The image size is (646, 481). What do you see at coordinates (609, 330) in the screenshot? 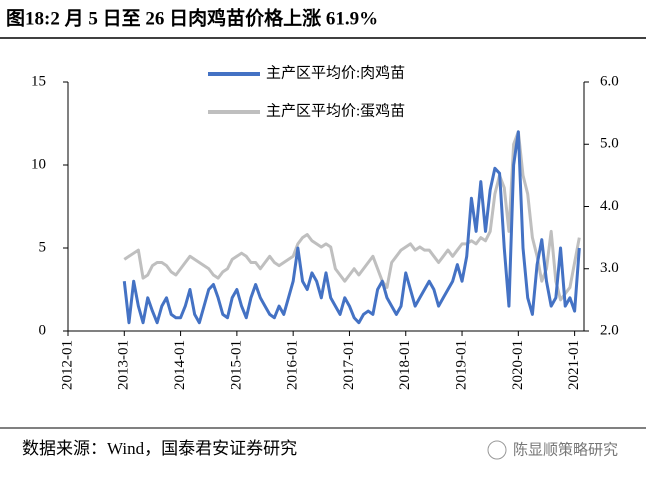
I see `y2-tick-label: 2.0` at bounding box center [609, 330].